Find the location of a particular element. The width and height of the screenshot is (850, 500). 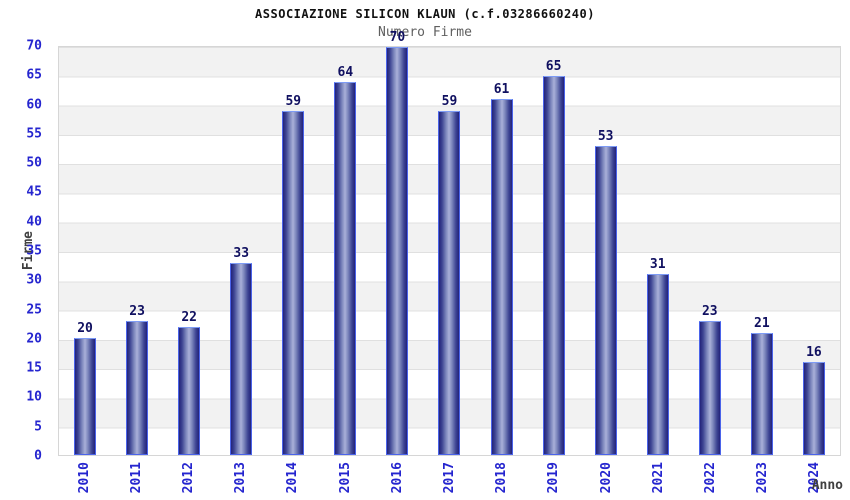

x-tick-slot: 2016 is located at coordinates (397, 481).